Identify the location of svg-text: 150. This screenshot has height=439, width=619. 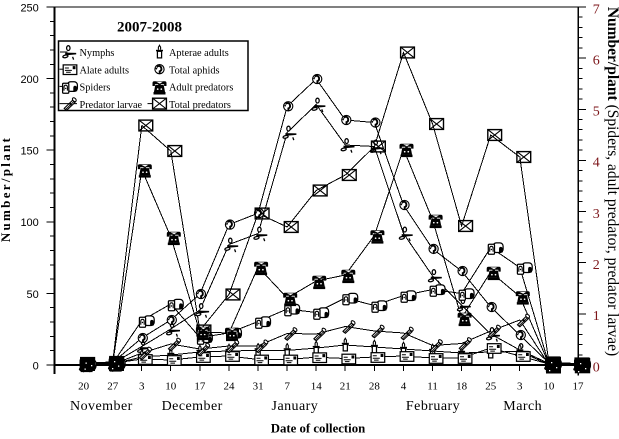
(29, 152).